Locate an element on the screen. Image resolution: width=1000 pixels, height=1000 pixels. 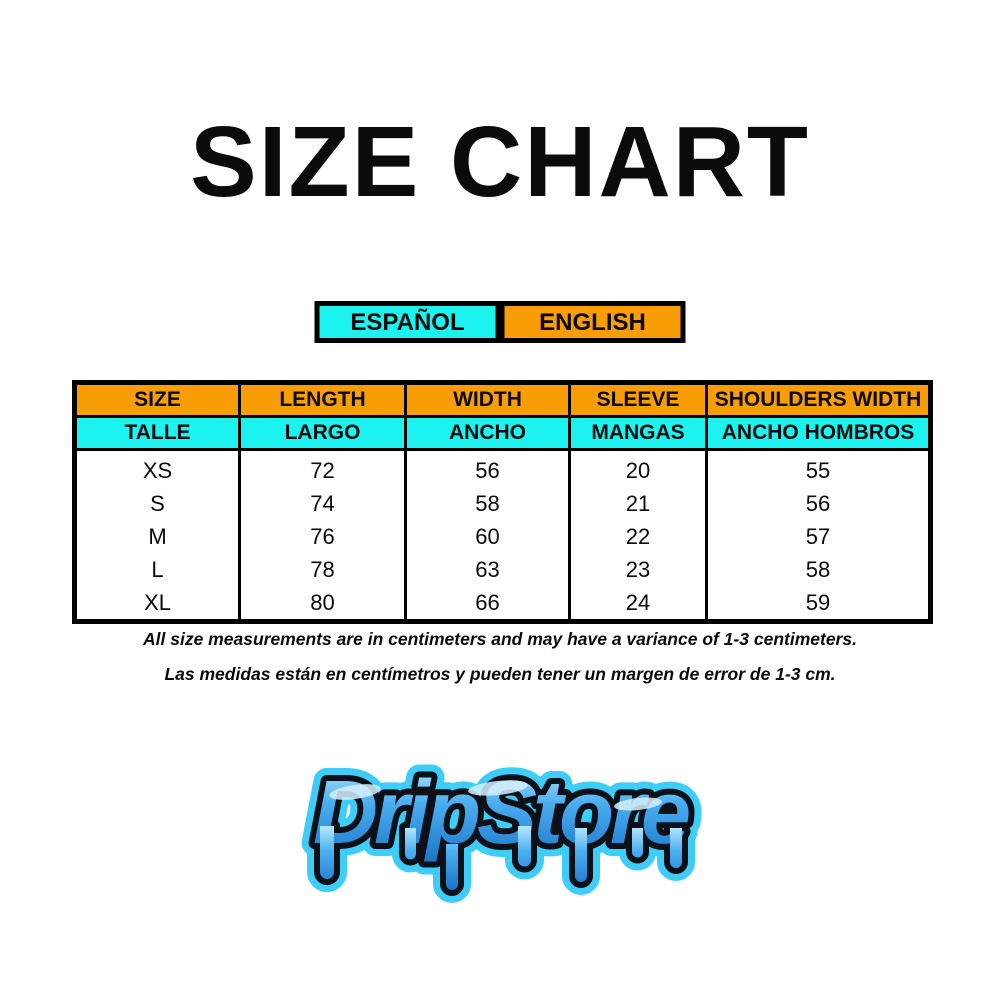
cell-length: 76 is located at coordinates (322, 536).